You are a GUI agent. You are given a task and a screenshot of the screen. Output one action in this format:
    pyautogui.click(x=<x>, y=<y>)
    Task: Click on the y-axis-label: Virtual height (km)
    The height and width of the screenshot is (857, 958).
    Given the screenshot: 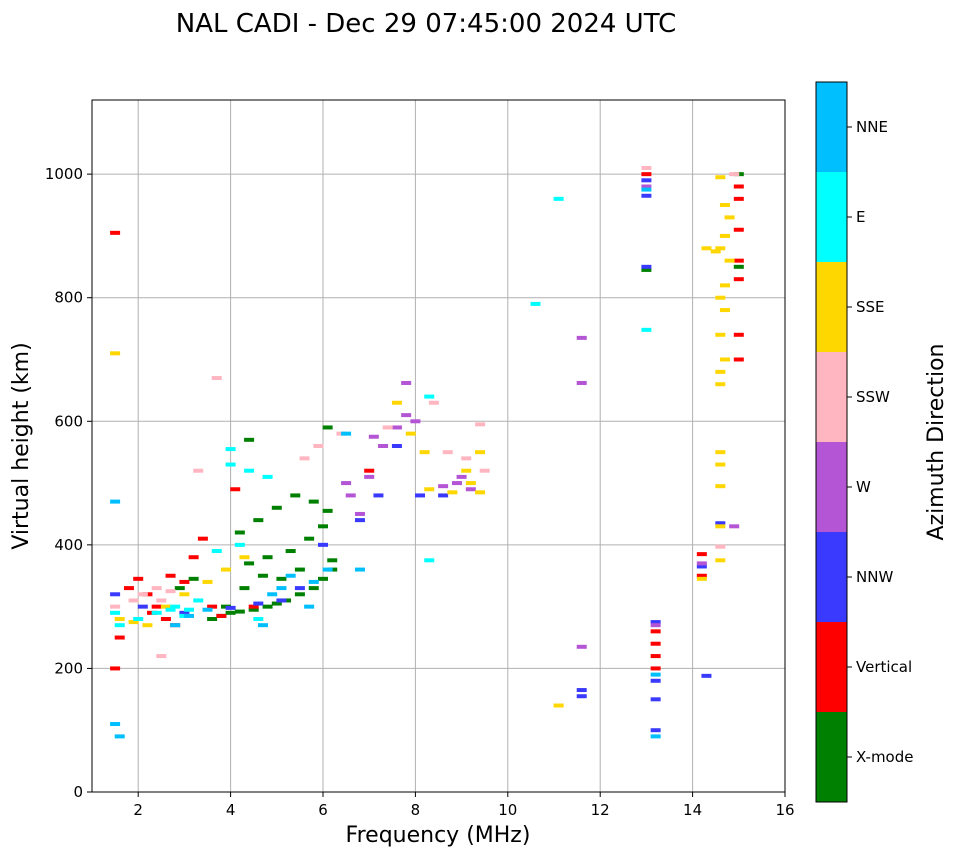 What is the action you would take?
    pyautogui.click(x=21, y=445)
    